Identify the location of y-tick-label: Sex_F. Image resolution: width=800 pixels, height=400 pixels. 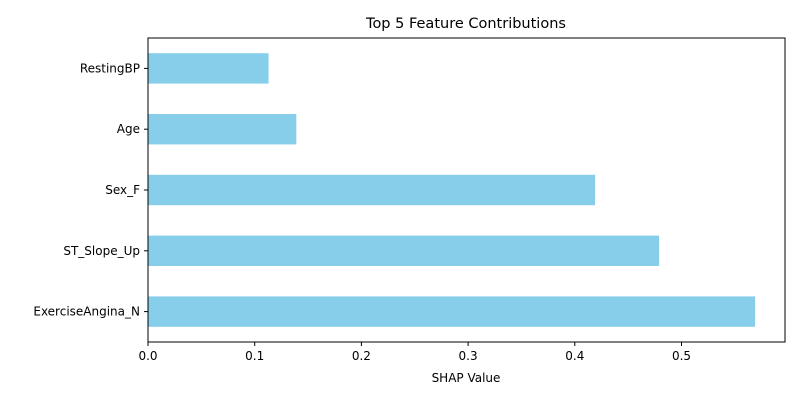
(122, 190).